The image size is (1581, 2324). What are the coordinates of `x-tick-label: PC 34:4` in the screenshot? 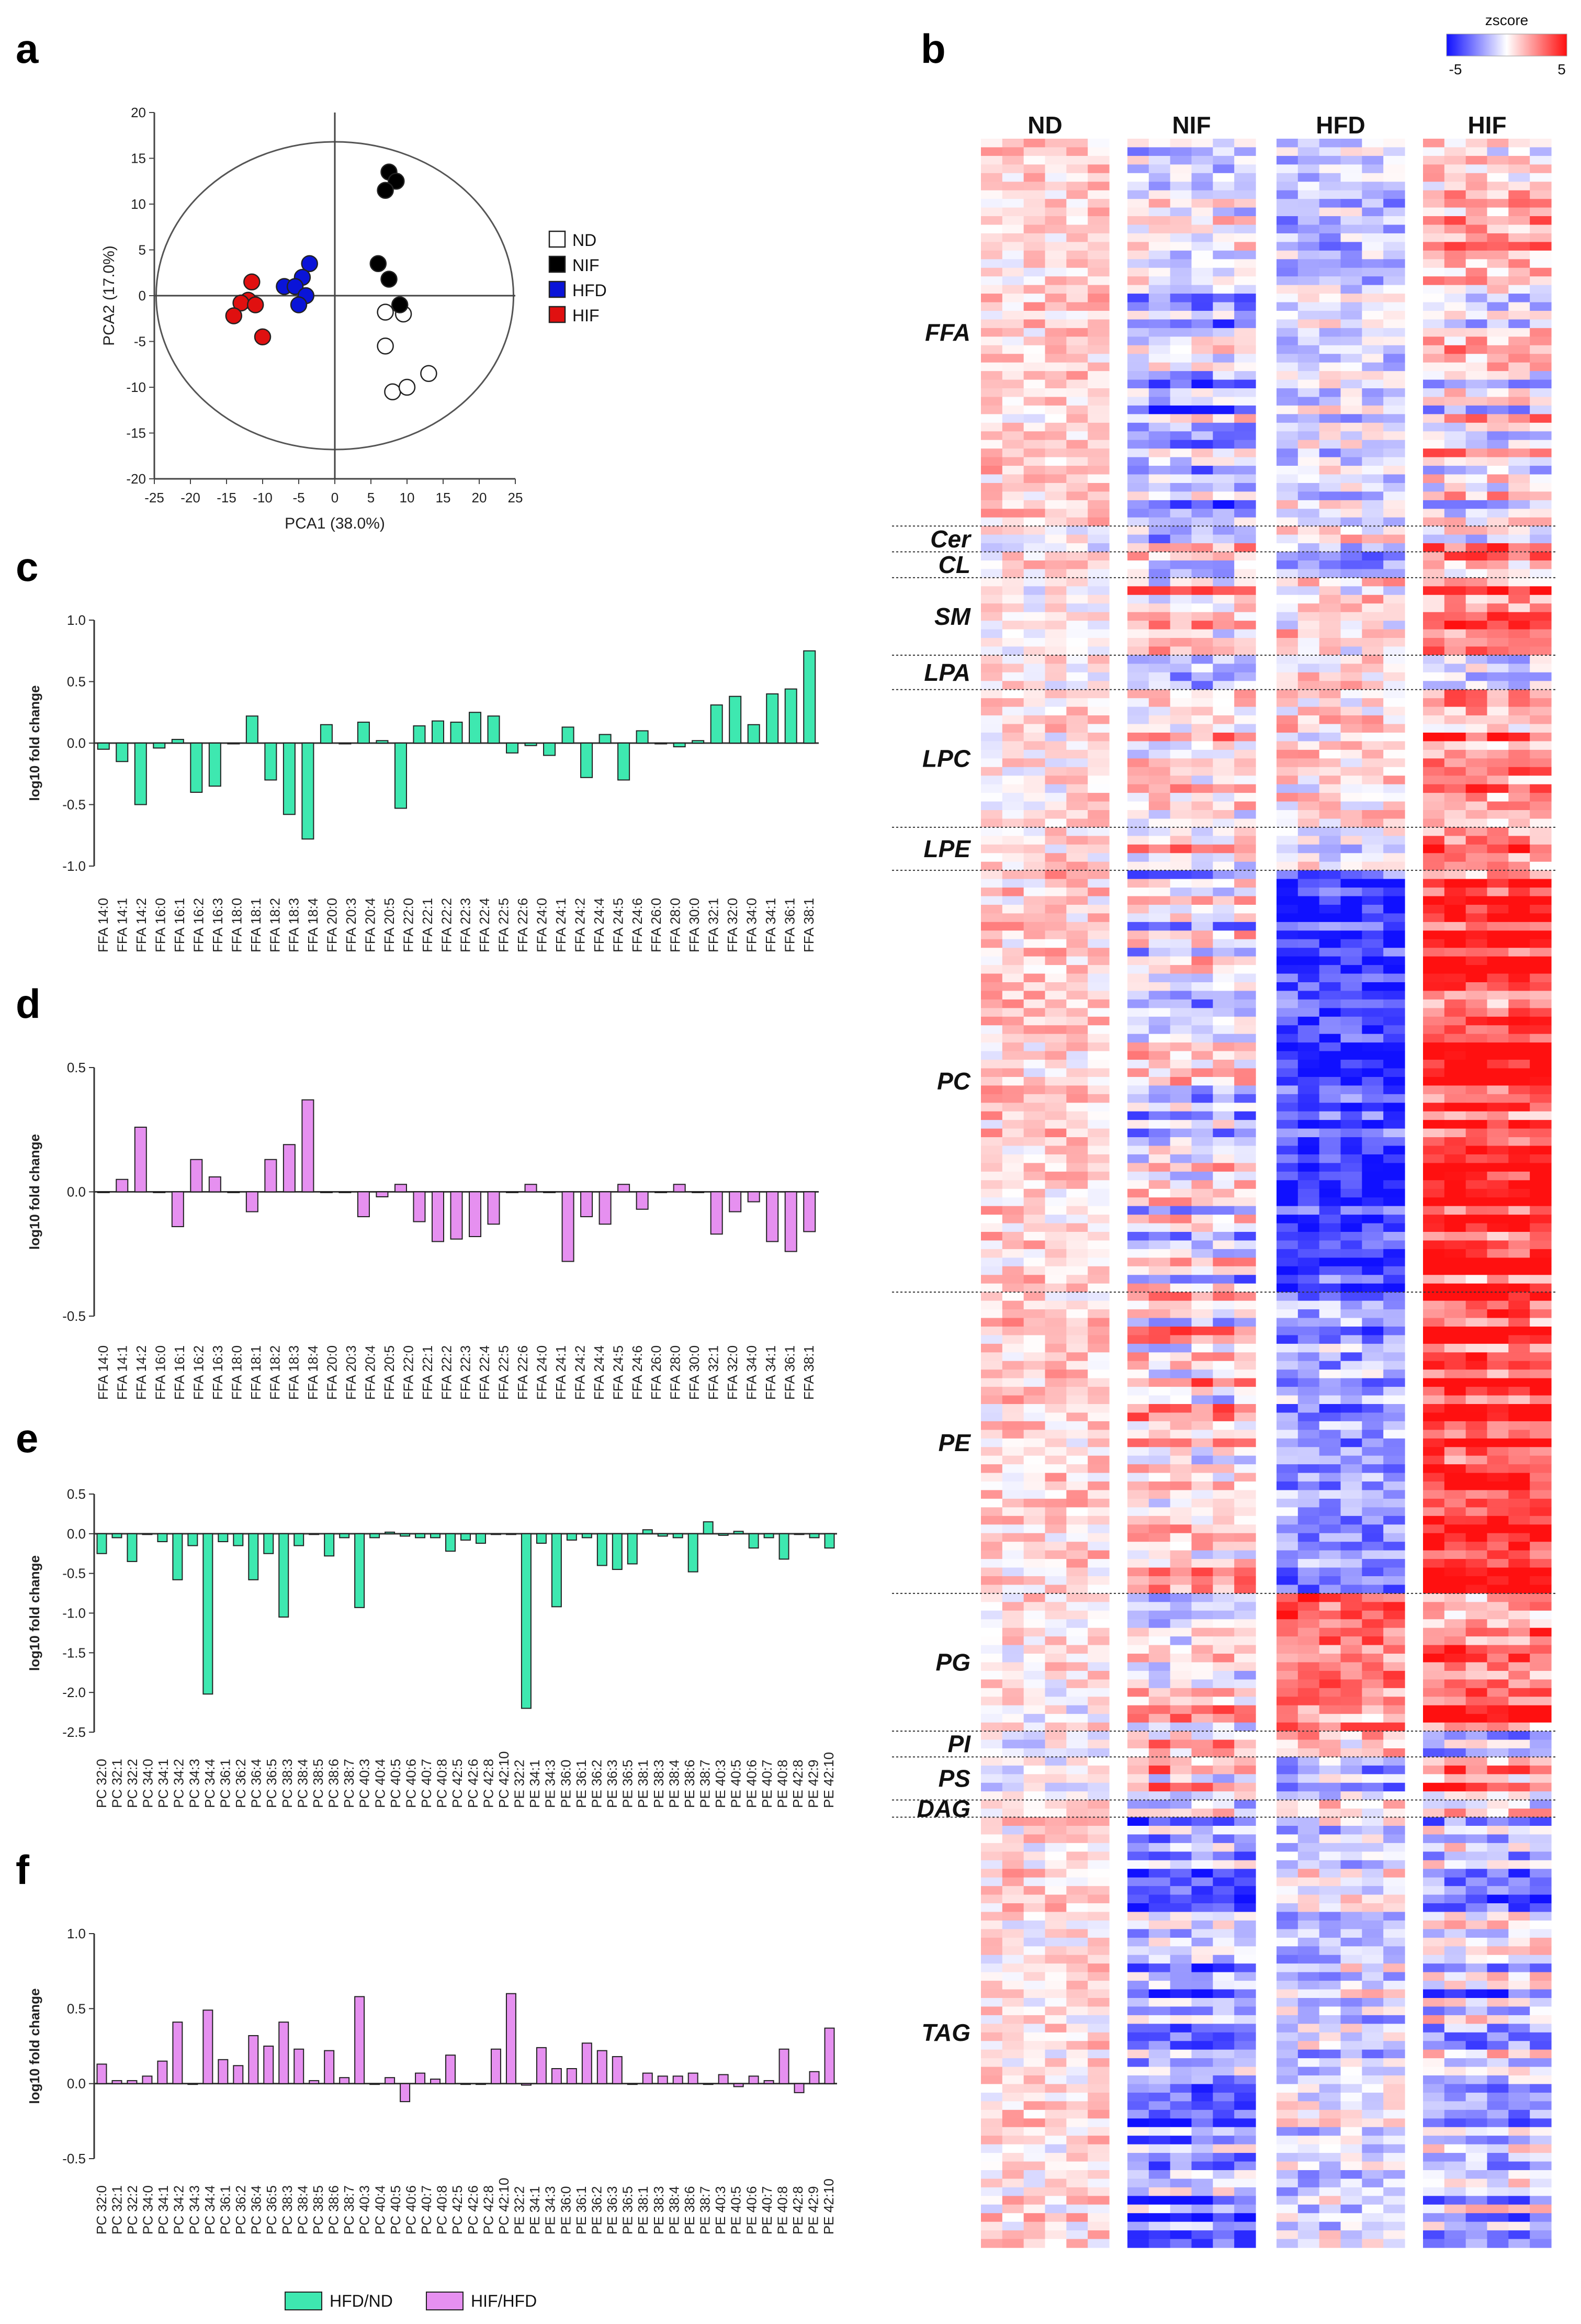 It's located at (210, 1783).